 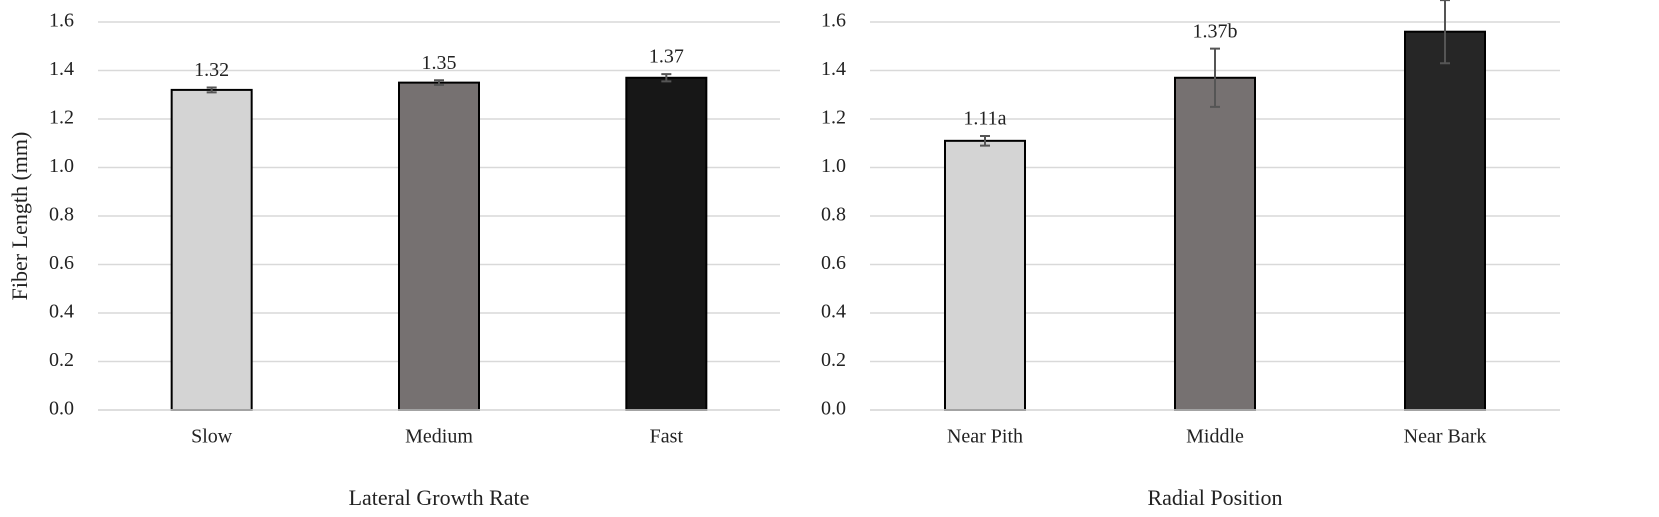 What do you see at coordinates (1215, 437) in the screenshot?
I see `x-tick-label: Middle` at bounding box center [1215, 437].